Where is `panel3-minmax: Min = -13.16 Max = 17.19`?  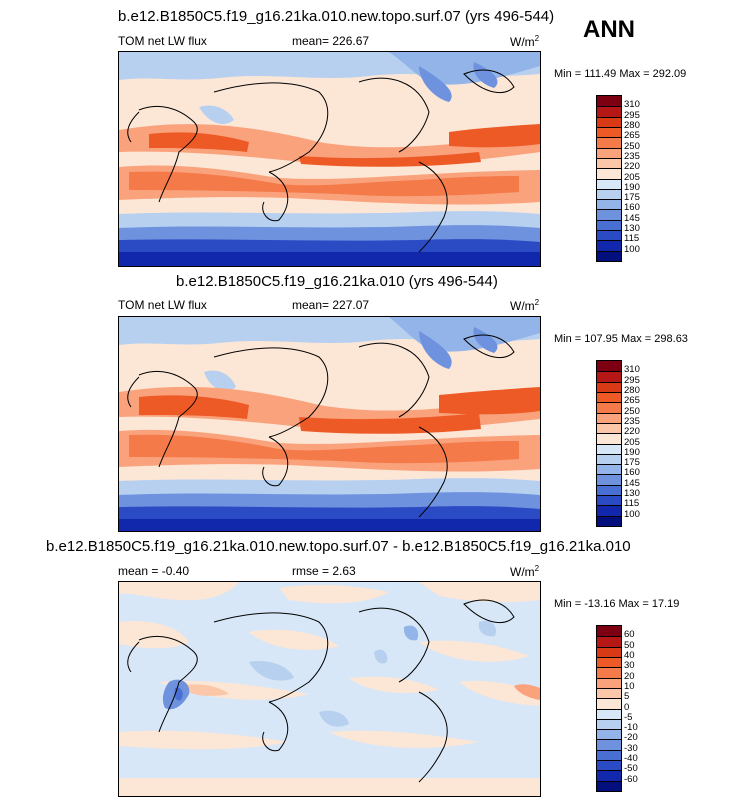
panel3-minmax: Min = -13.16 Max = 17.19 is located at coordinates (617, 604).